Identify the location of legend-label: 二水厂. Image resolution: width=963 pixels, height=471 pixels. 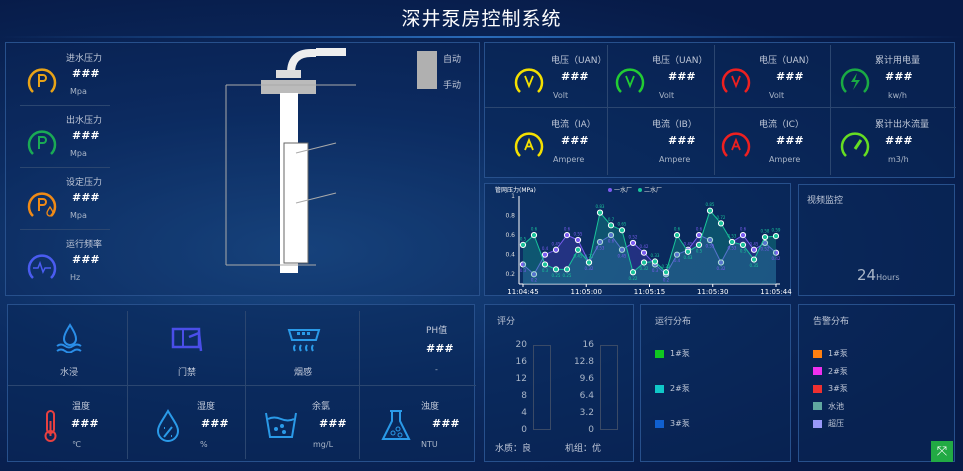
(653, 190).